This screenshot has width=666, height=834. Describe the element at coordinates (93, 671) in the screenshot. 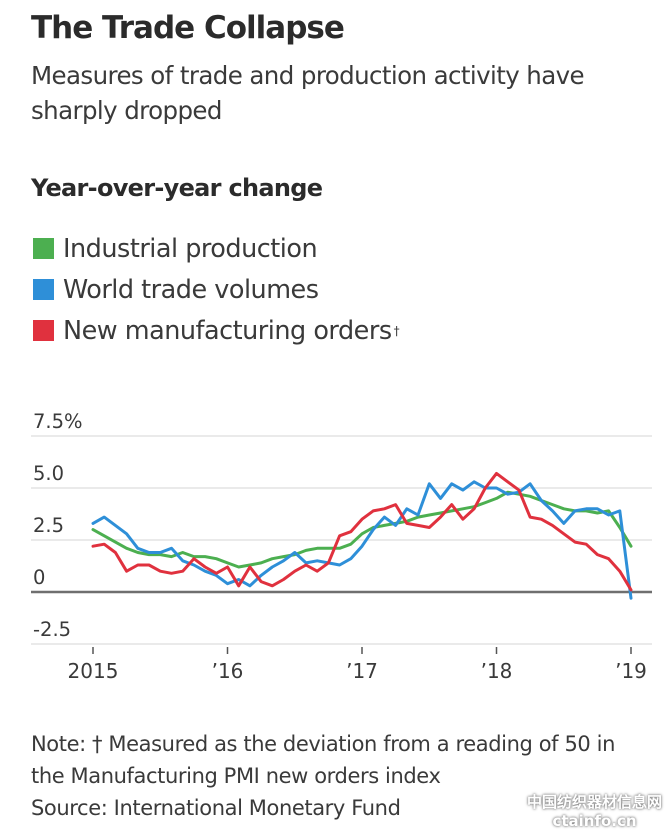

I see `x-tick-label: 2015` at that location.